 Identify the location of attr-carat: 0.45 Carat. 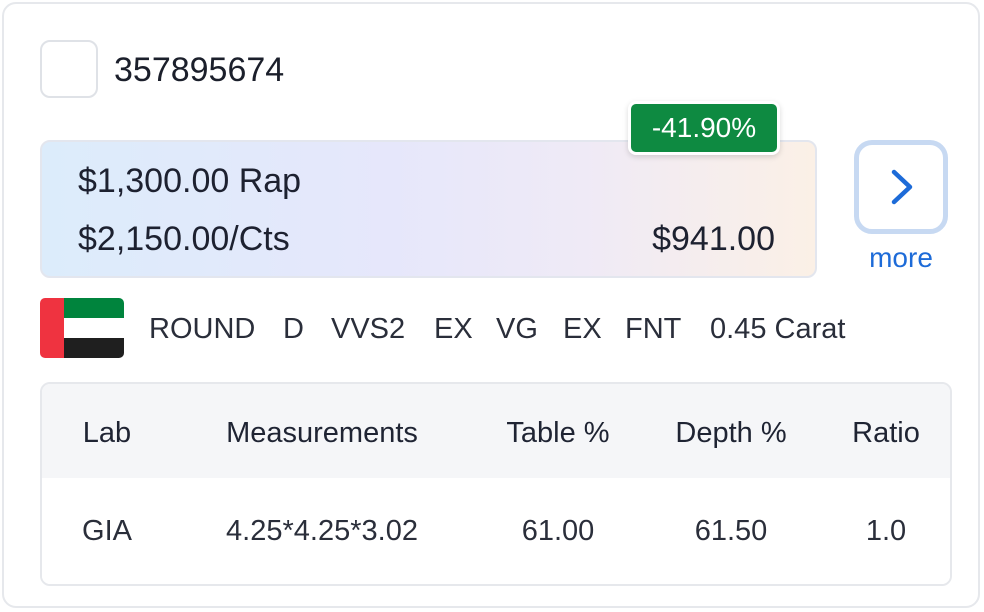
(777, 329).